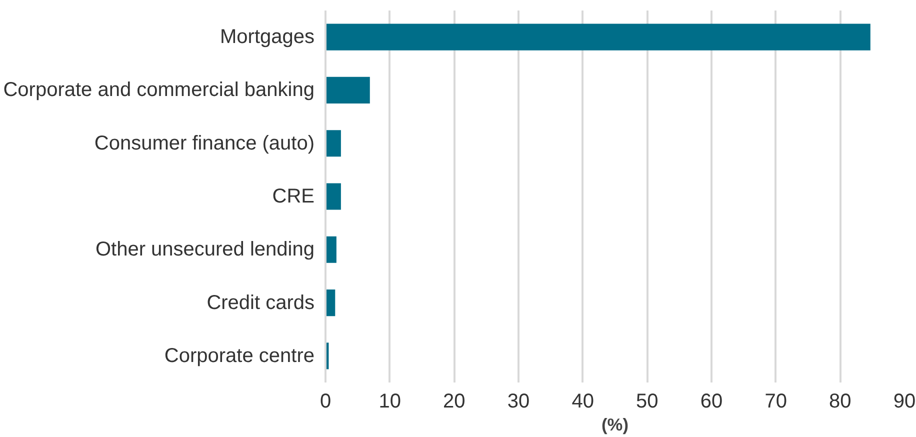 The width and height of the screenshot is (916, 437). What do you see at coordinates (518, 401) in the screenshot?
I see `x-tick-label: 30` at bounding box center [518, 401].